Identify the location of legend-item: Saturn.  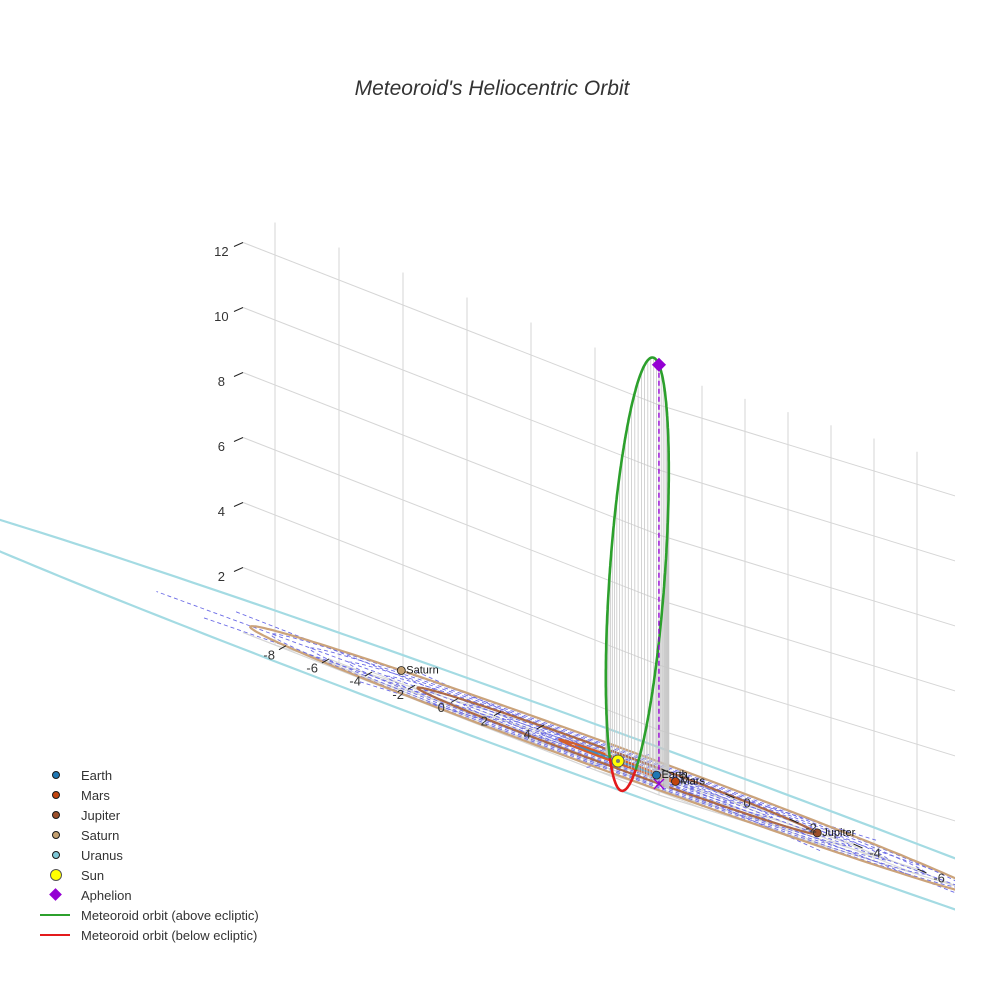
(147, 835).